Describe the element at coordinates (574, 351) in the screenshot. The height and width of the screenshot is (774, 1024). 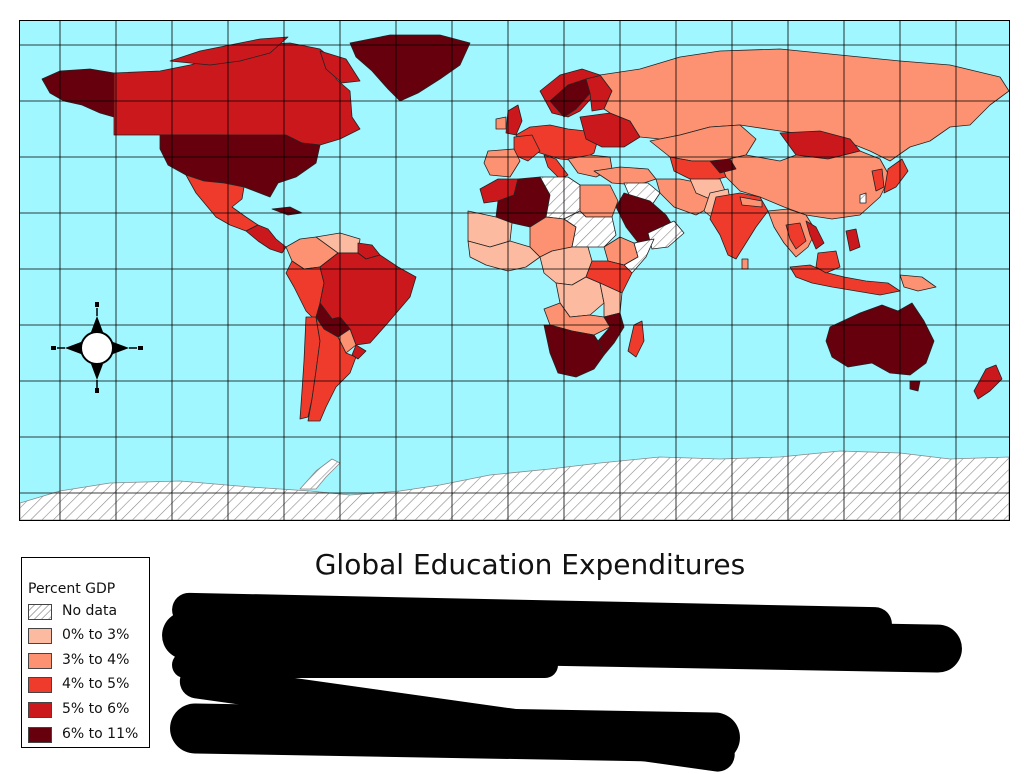
I see `region-southern-africa` at that location.